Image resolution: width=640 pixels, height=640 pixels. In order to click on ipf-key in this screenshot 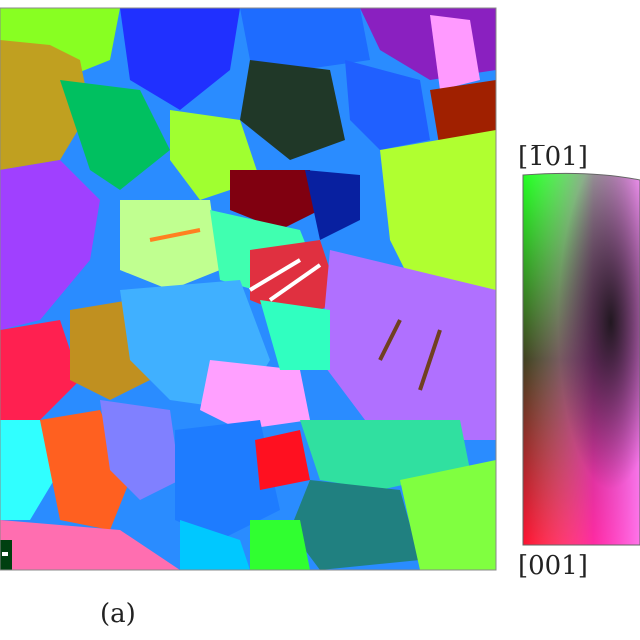, I will do `click(581, 359)`.